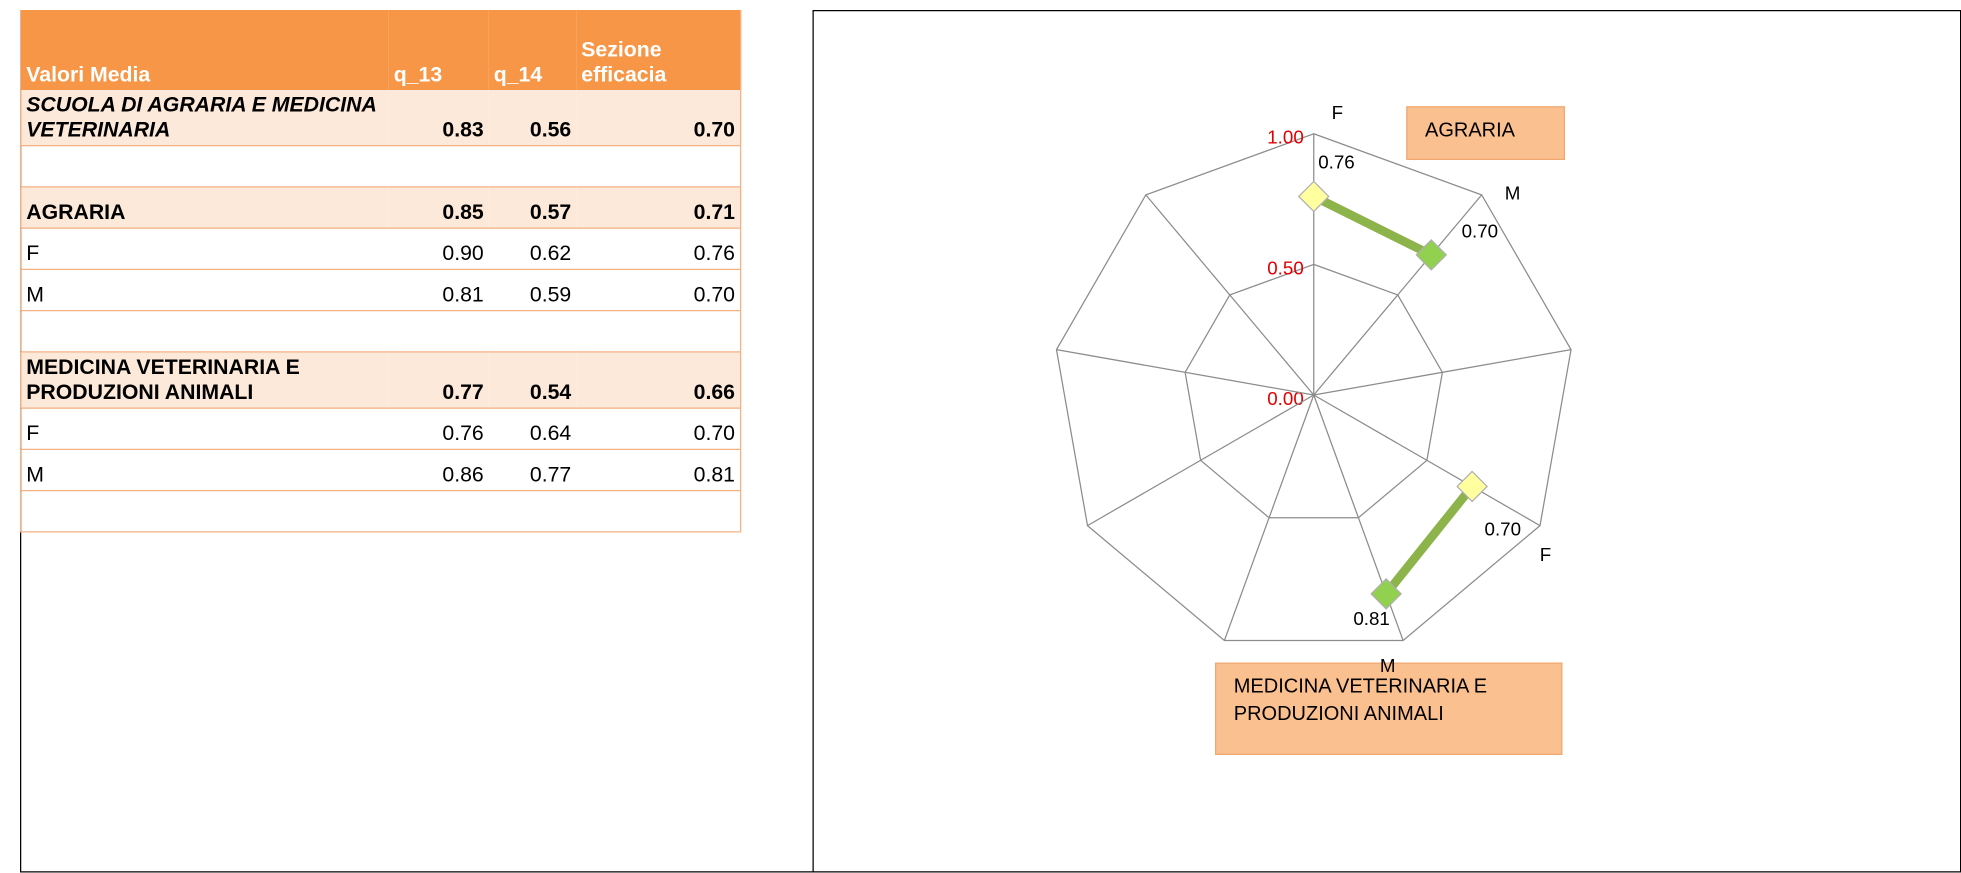  Describe the element at coordinates (1285, 137) in the screenshot. I see `r-tick-label: 1.00` at that location.